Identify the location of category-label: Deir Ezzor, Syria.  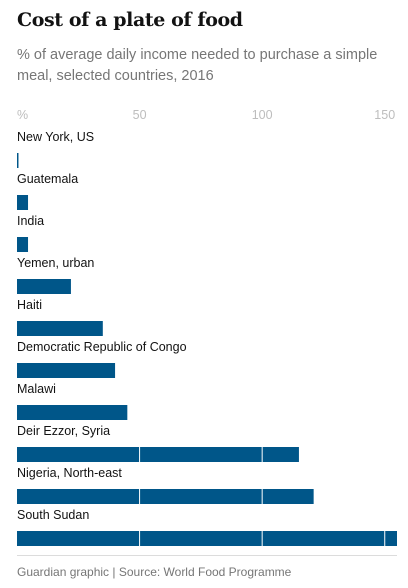
(63, 431).